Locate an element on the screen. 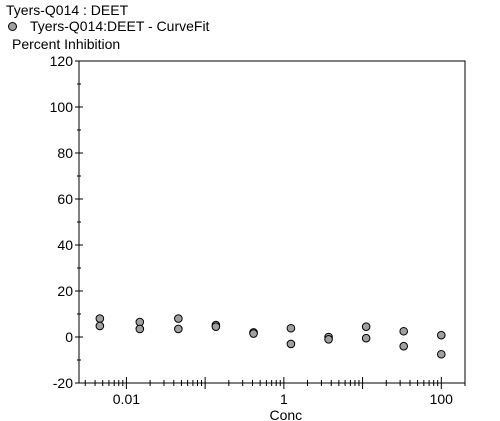  y-axis-label: Percent Inhibition is located at coordinates (66, 44).